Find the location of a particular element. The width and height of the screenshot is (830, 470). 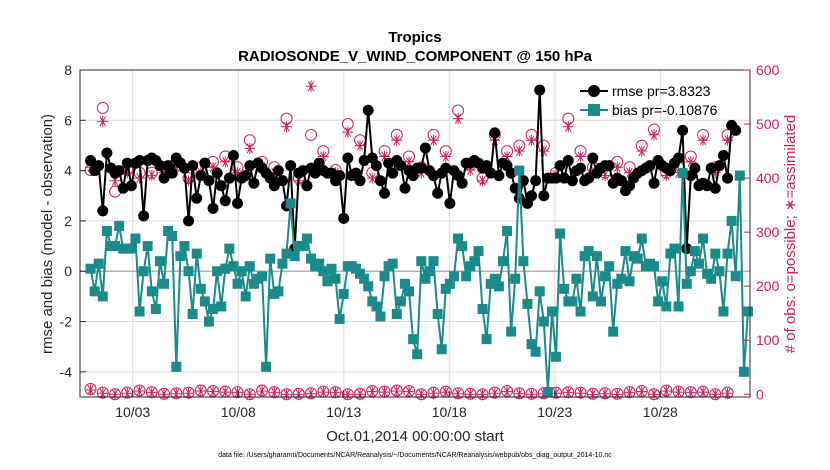

x-tick-label: 10/18 is located at coordinates (449, 412).